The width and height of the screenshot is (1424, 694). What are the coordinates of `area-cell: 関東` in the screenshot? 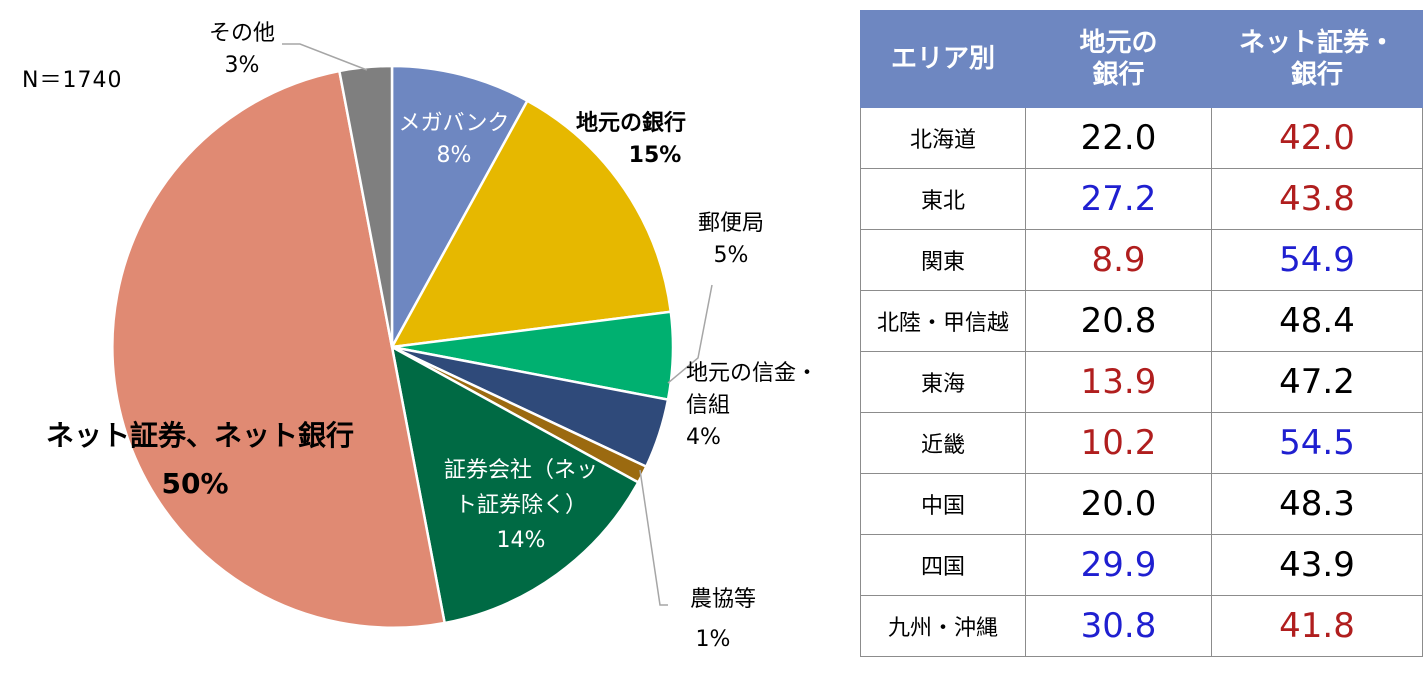 It's located at (943, 260).